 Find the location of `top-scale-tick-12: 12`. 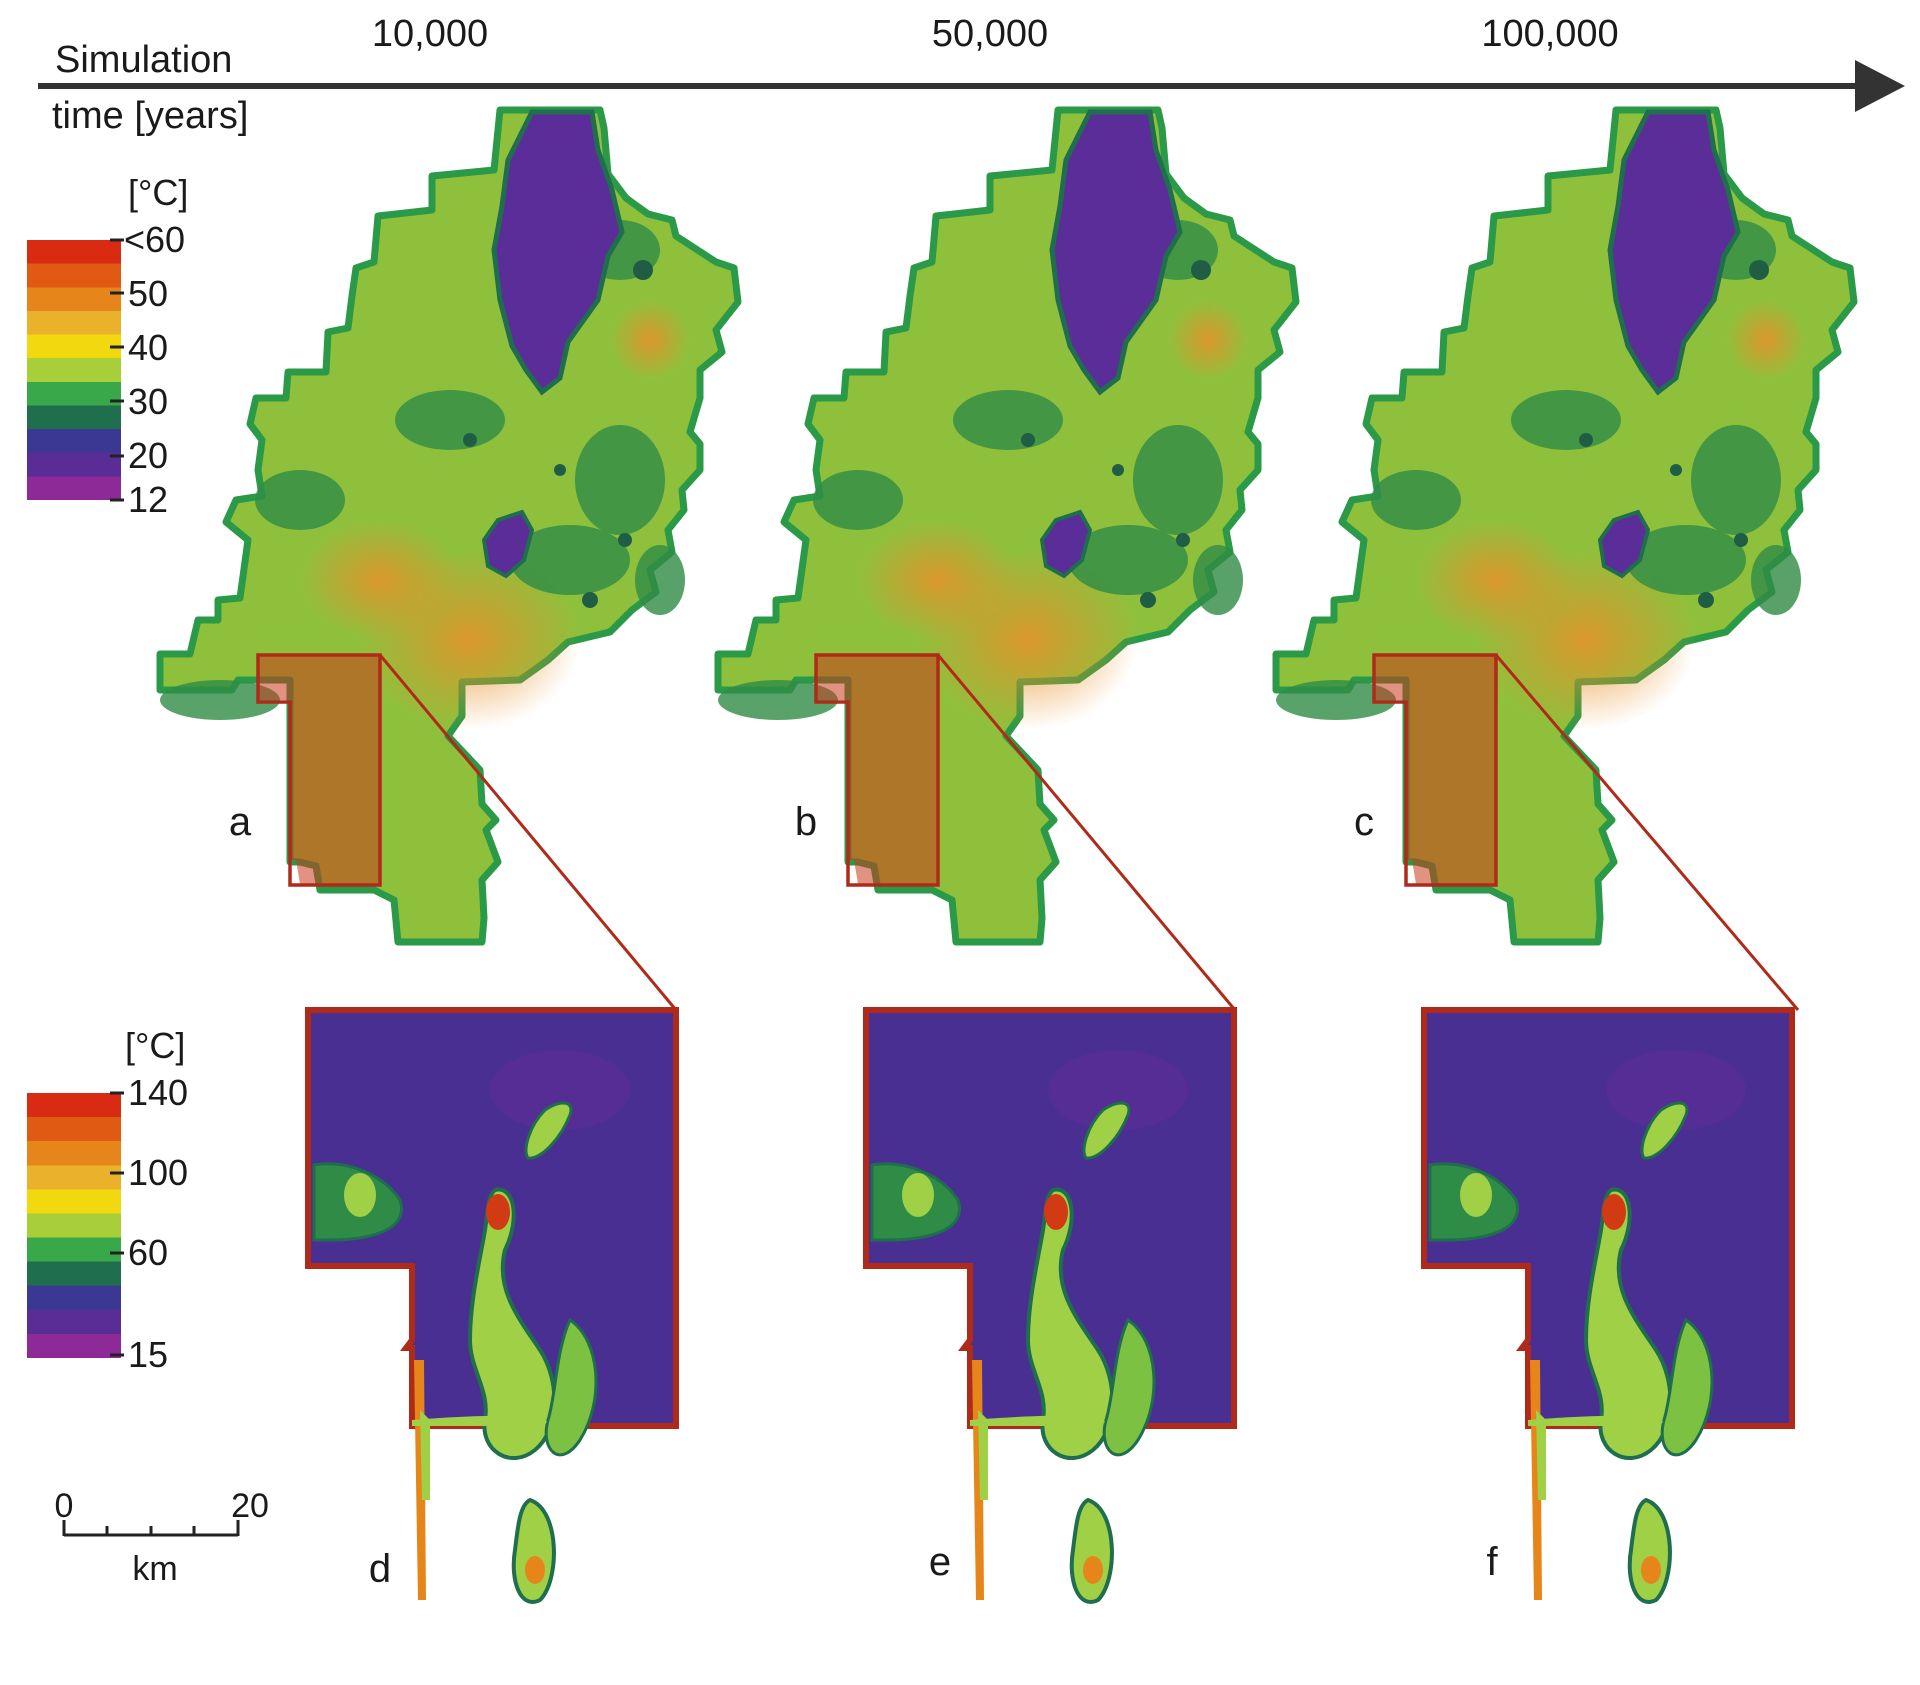

top-scale-tick-12: 12 is located at coordinates (148, 499).